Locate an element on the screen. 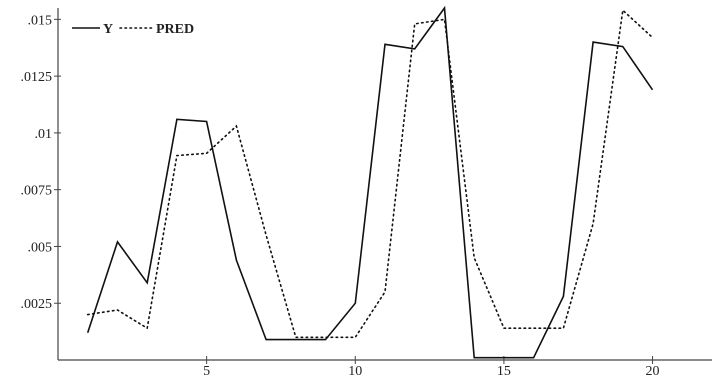  y-tick-label: .005 is located at coordinates (40, 247).